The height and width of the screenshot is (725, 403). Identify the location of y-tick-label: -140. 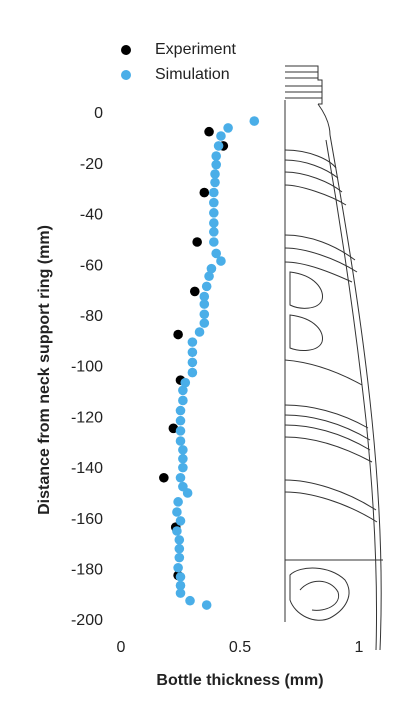
(87, 468).